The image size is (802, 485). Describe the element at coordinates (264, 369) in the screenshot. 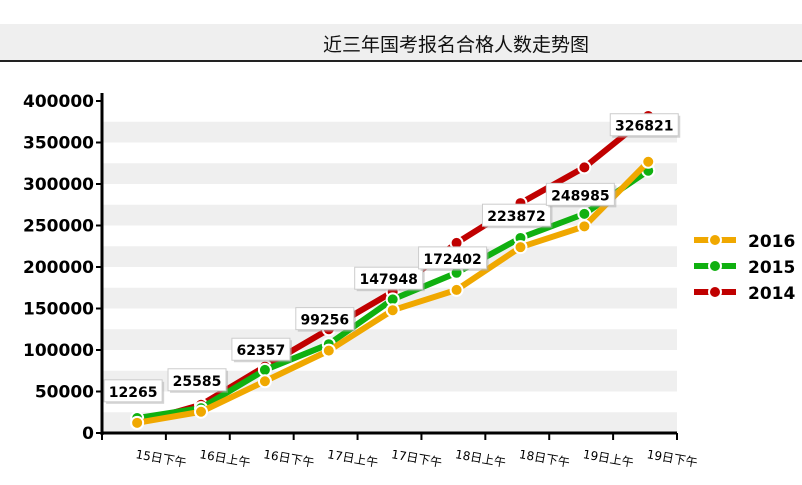

I see `data-point-2015` at that location.